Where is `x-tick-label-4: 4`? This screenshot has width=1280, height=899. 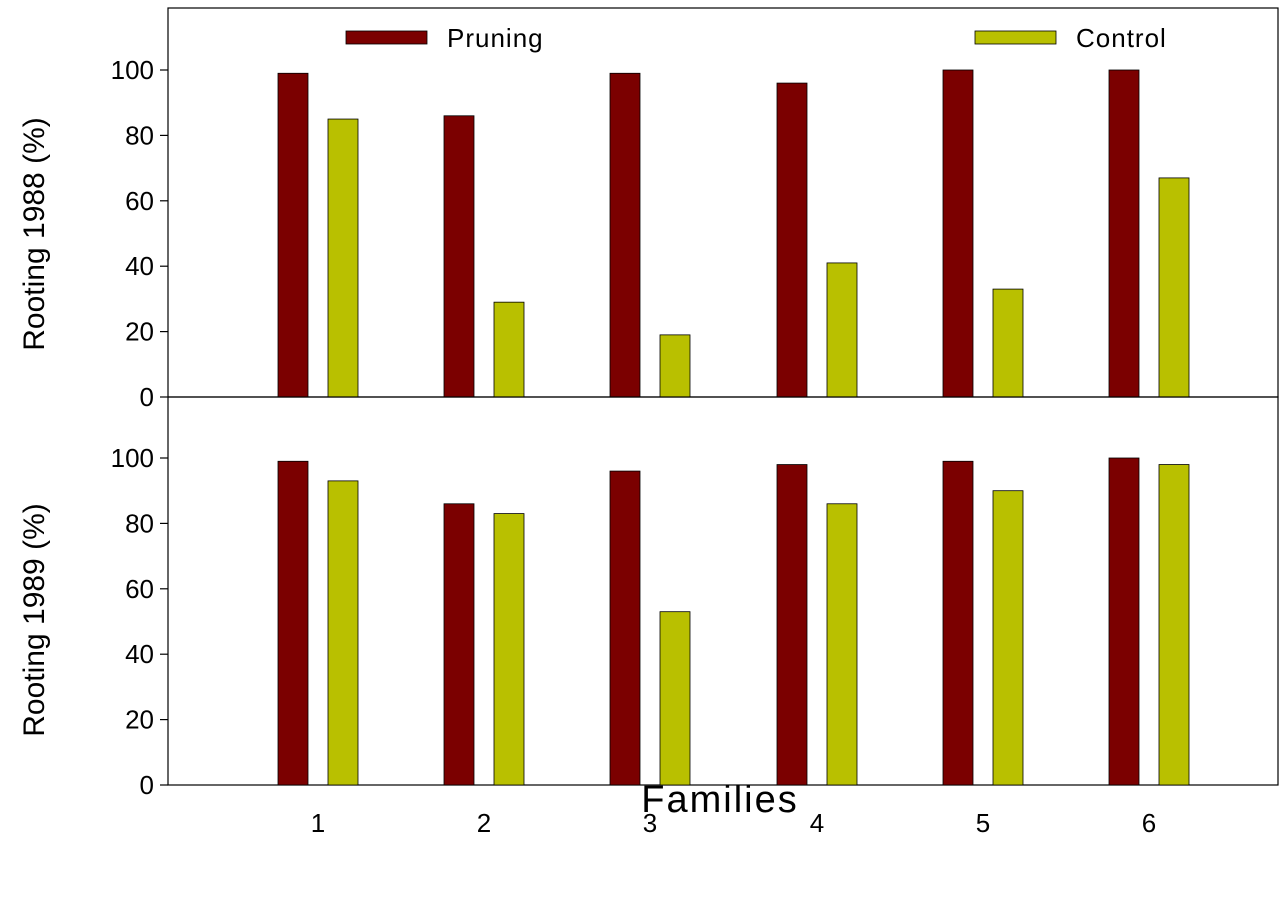
x-tick-label-4: 4 is located at coordinates (817, 823).